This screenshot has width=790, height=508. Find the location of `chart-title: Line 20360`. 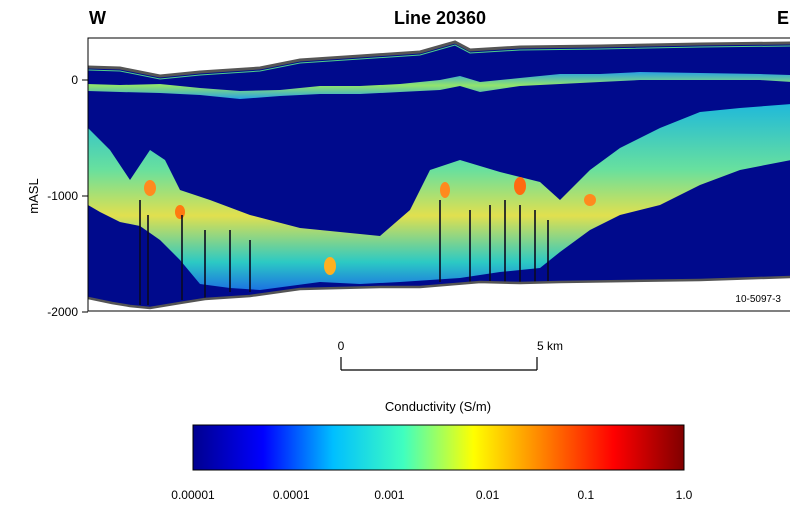

chart-title: Line 20360 is located at coordinates (440, 18).